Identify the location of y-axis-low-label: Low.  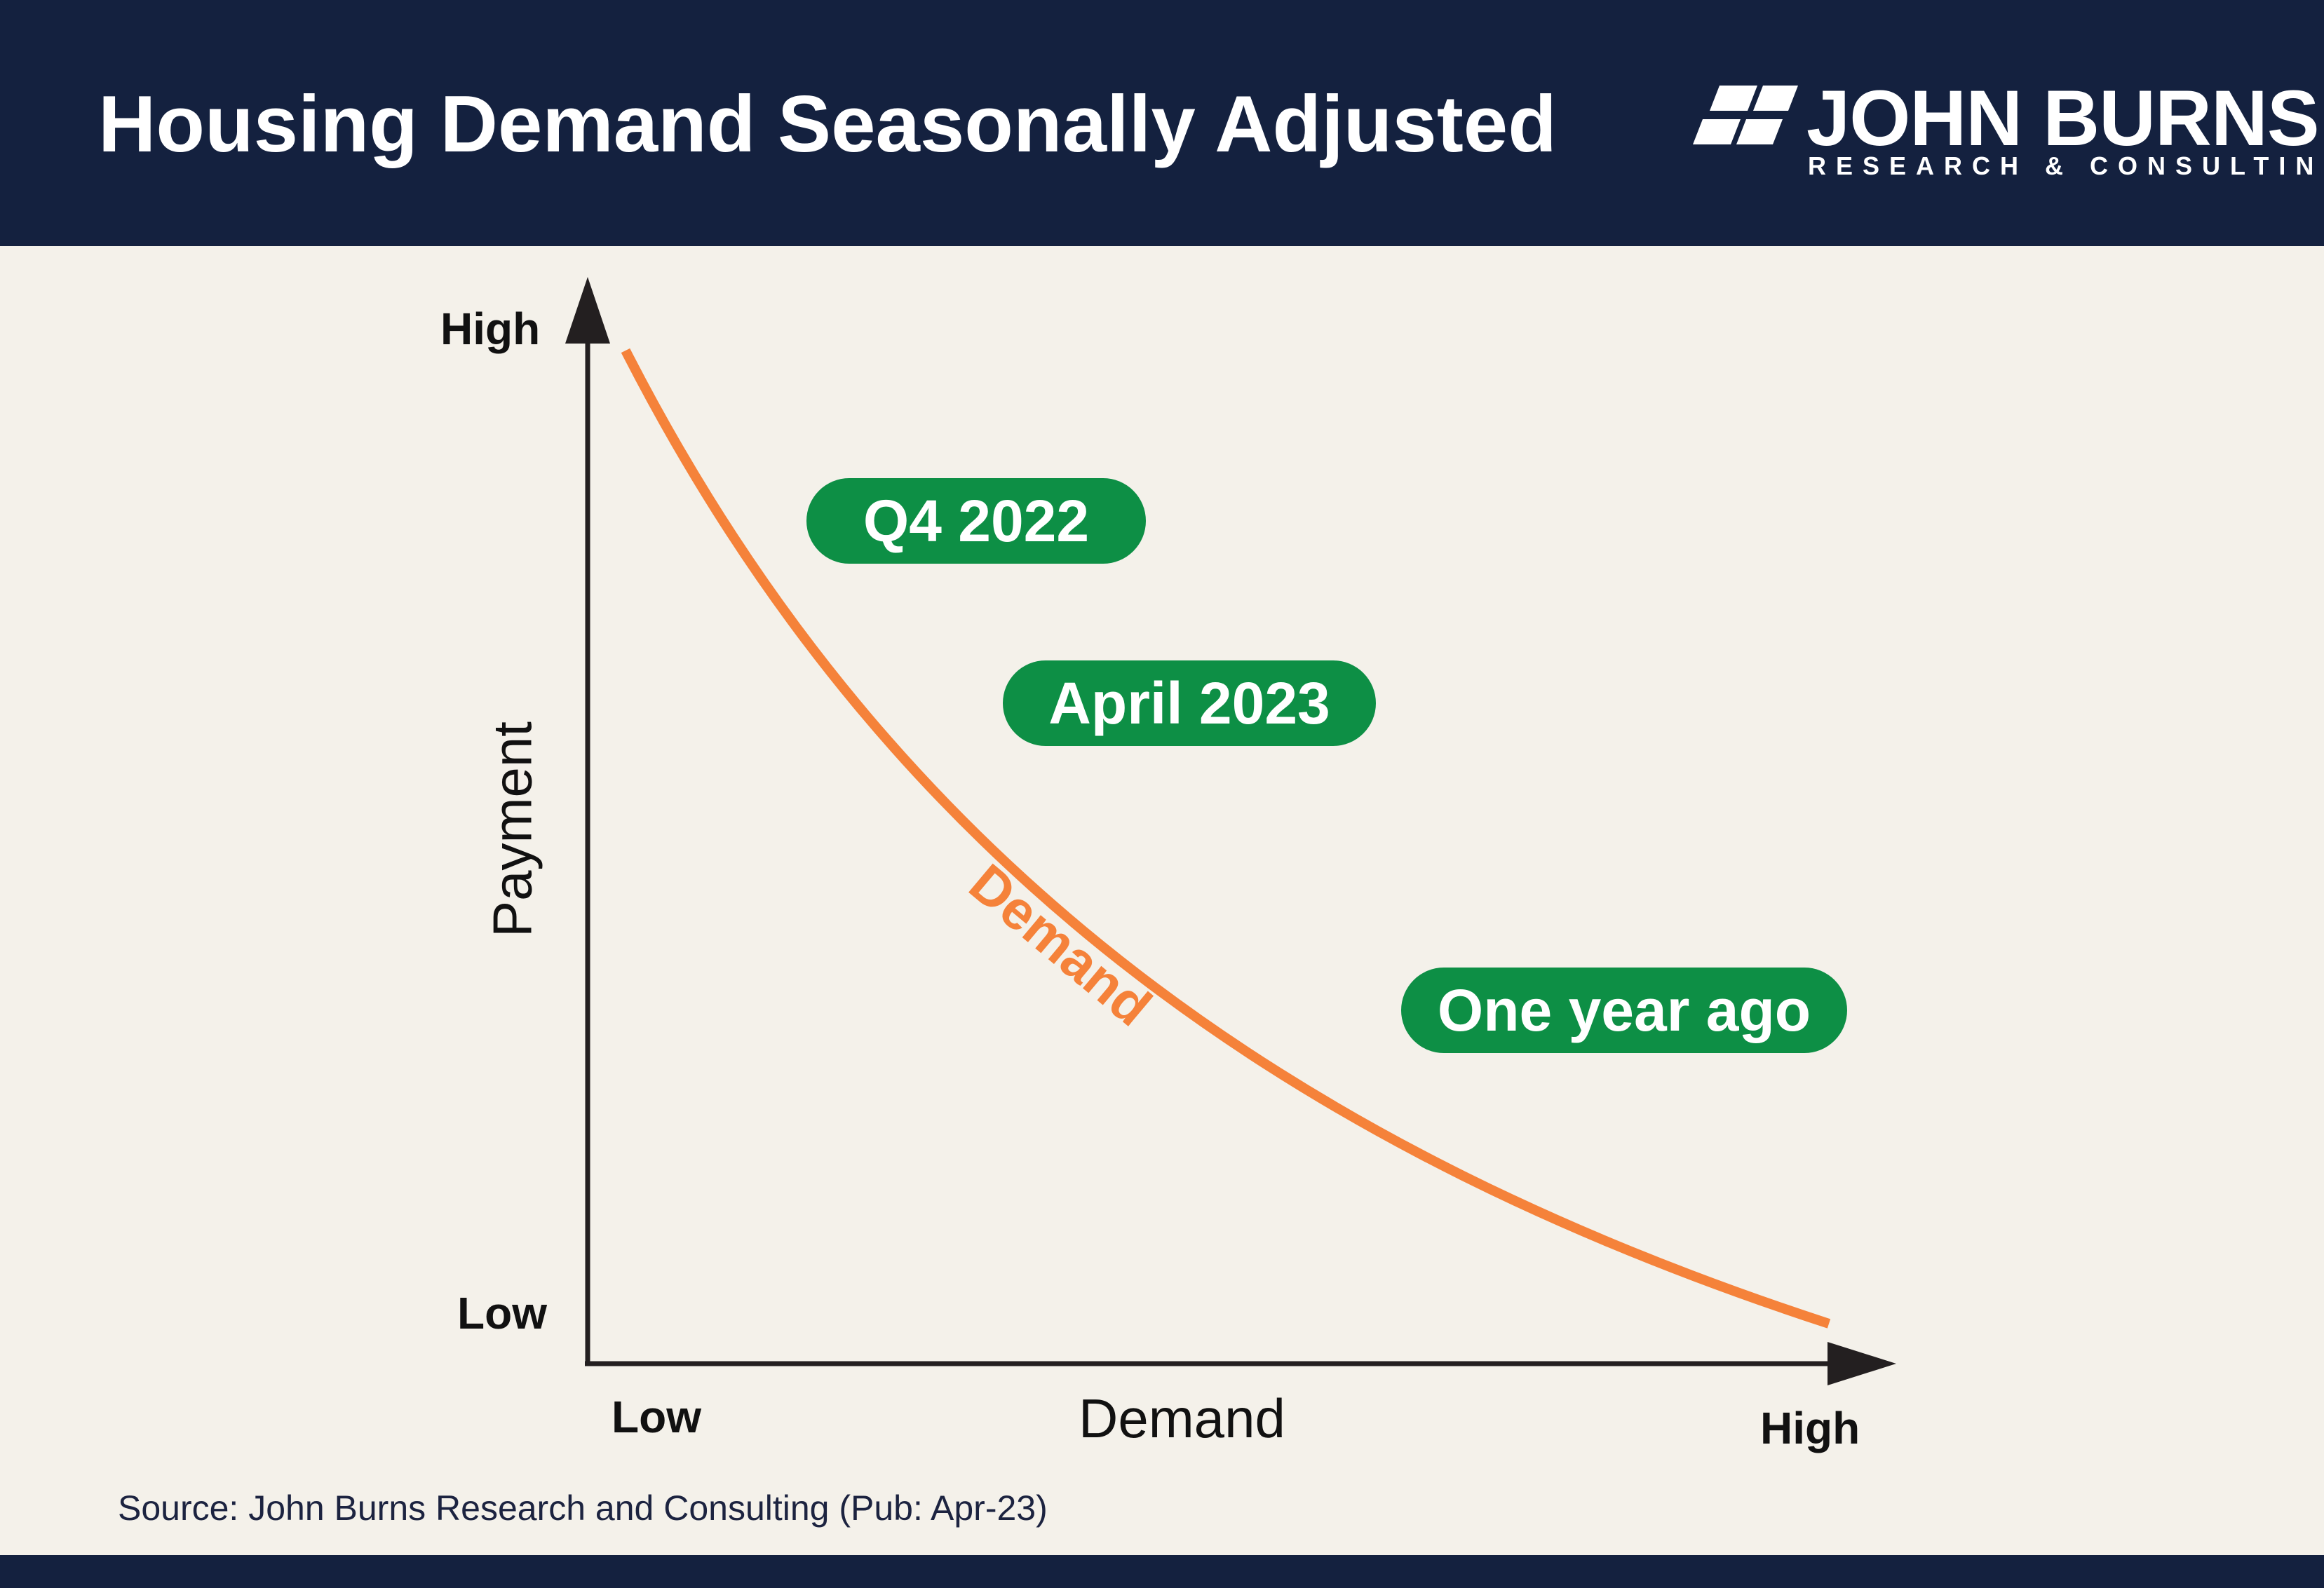
(502, 1313).